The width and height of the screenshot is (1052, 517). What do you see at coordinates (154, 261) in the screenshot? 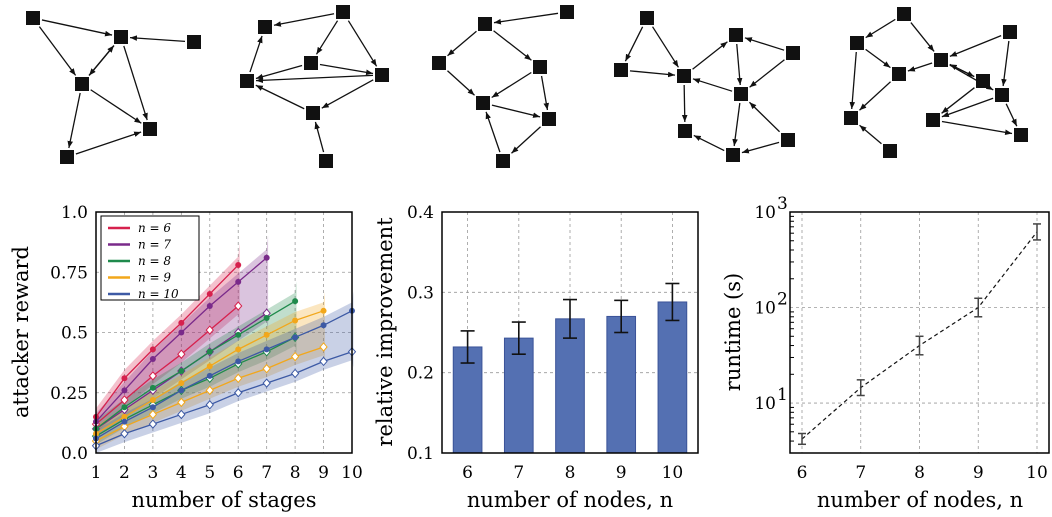
I see `legend-label: n = 8` at bounding box center [154, 261].